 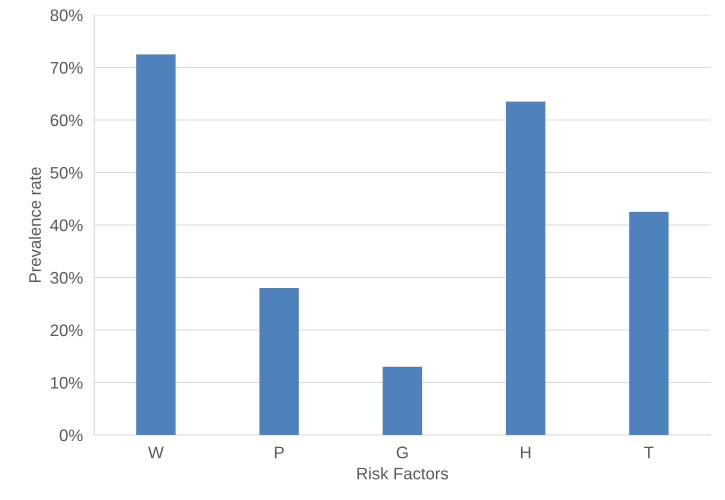 What do you see at coordinates (649, 452) in the screenshot?
I see `x-tick-label: T` at bounding box center [649, 452].